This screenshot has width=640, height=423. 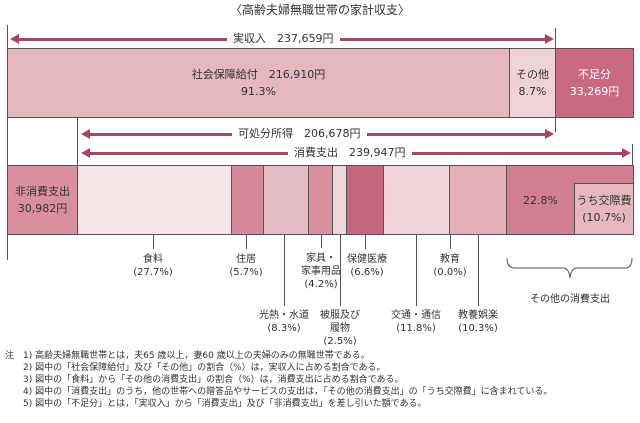 I want to click on social-security-segment: 社会保障給付 216,910円 91.3%, so click(x=259, y=83).